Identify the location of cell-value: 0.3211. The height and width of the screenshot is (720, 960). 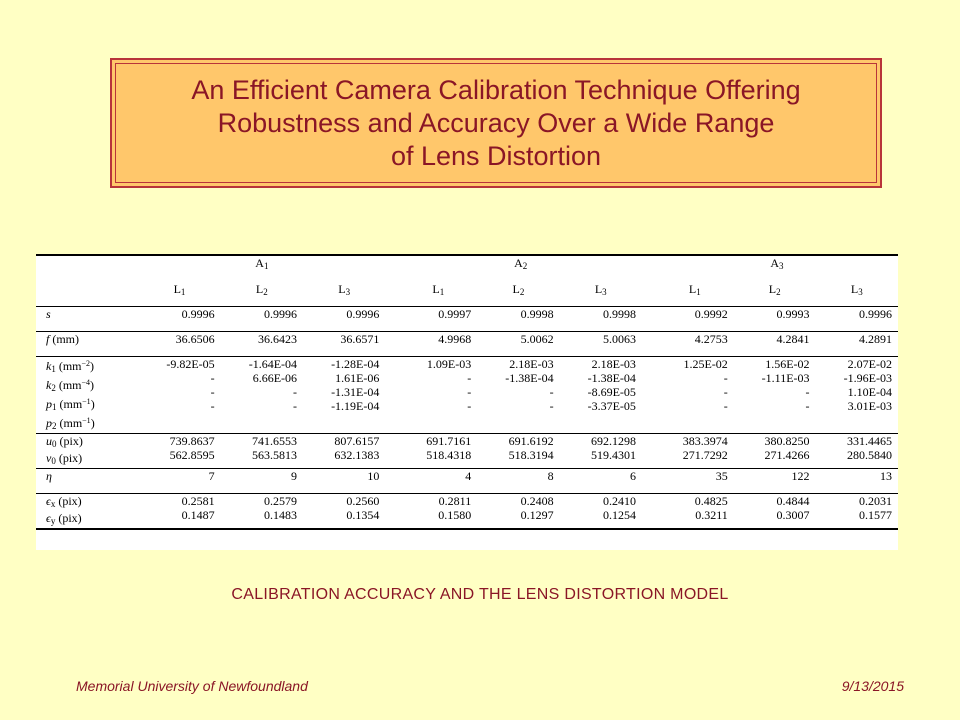
(711, 515).